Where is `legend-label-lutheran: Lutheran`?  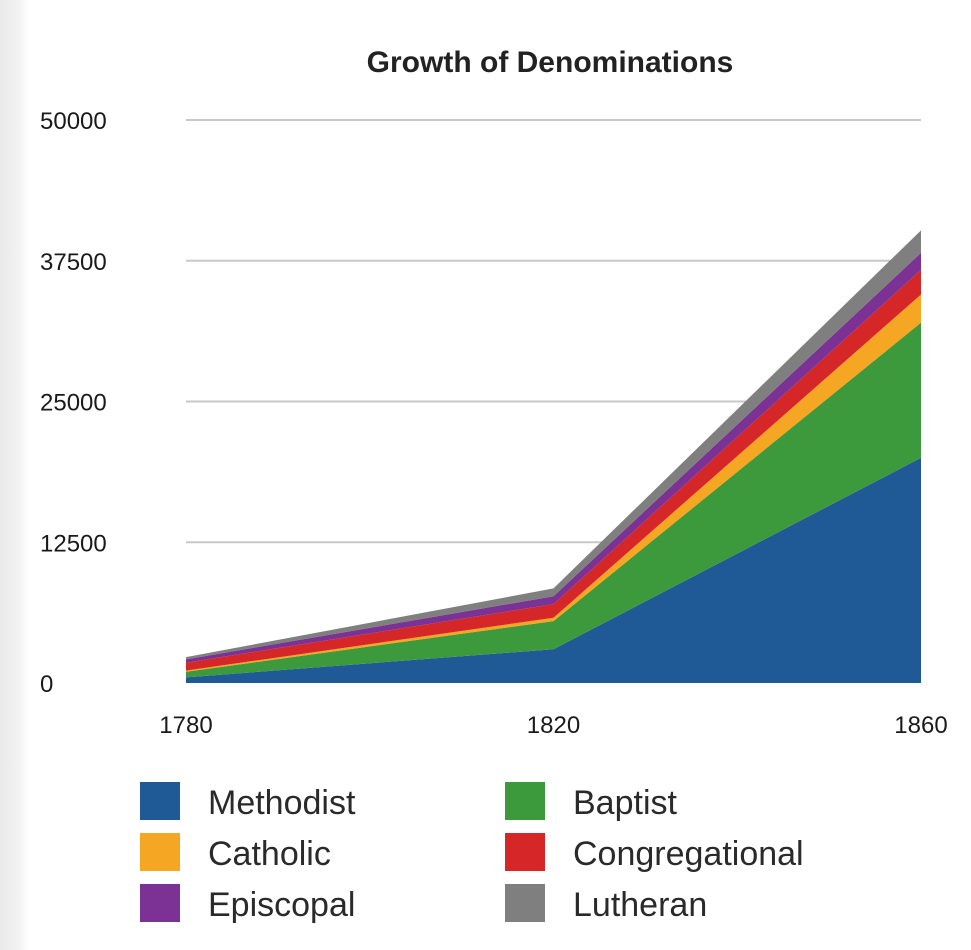
legend-label-lutheran: Lutheran is located at coordinates (640, 905).